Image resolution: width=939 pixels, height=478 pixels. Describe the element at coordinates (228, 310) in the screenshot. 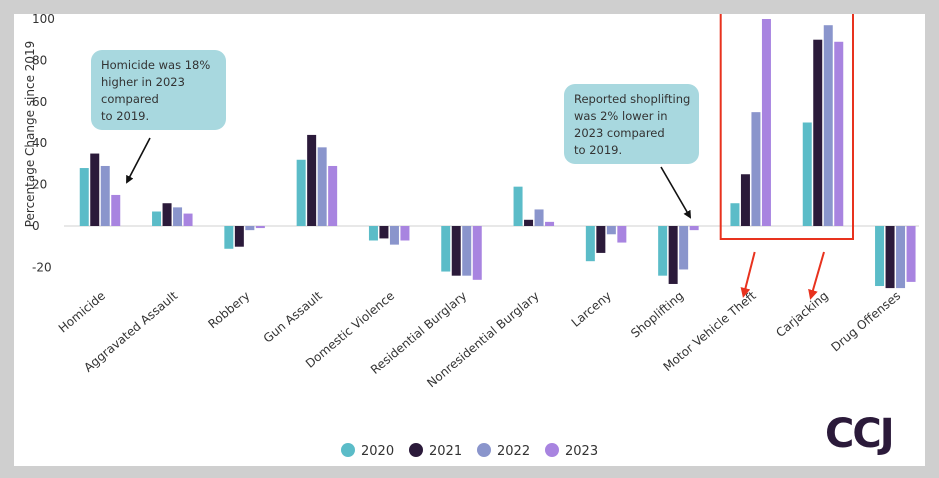

I see `category-label: Robbery` at that location.